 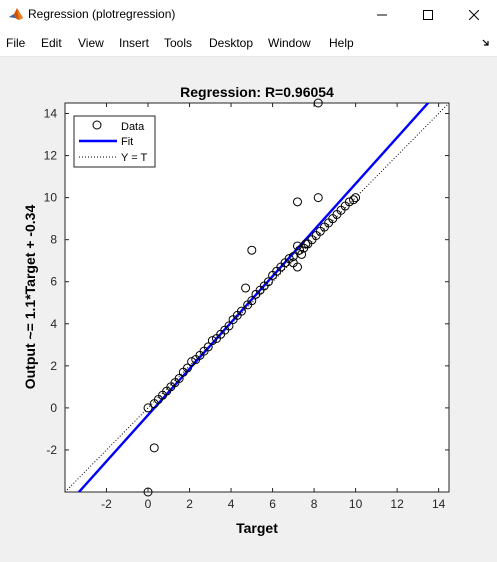 I want to click on window-title: Regression (plotregression), so click(x=102, y=14).